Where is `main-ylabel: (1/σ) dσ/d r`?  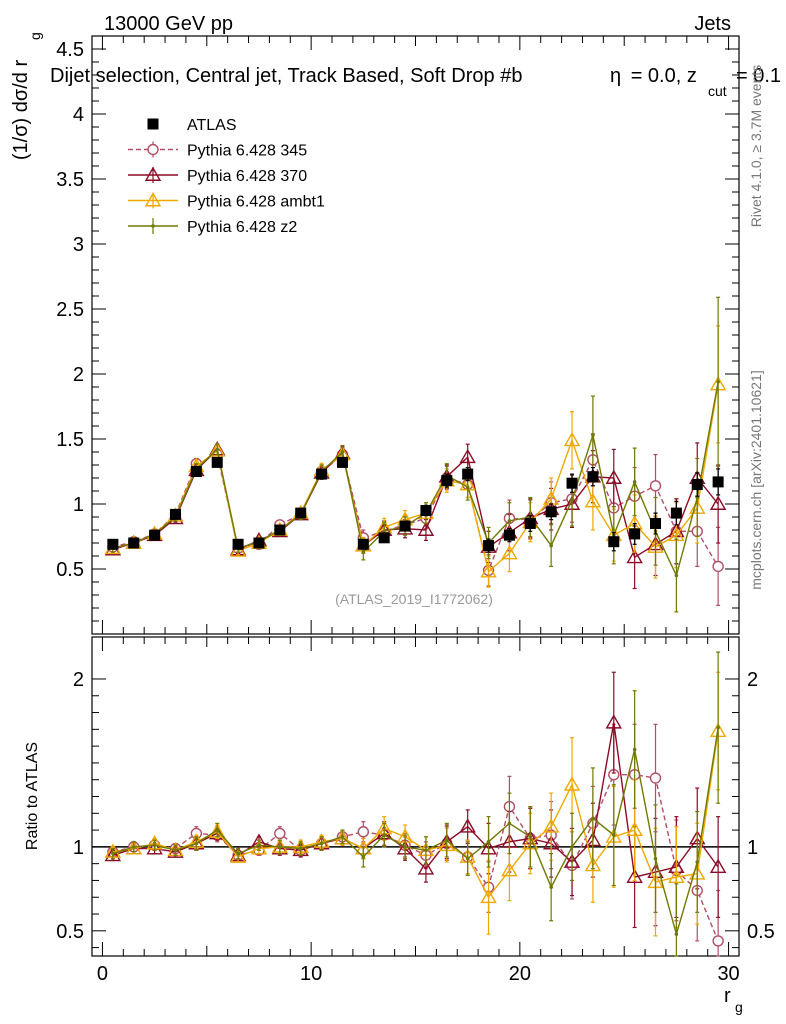 main-ylabel: (1/σ) dσ/d r is located at coordinates (21, 110).